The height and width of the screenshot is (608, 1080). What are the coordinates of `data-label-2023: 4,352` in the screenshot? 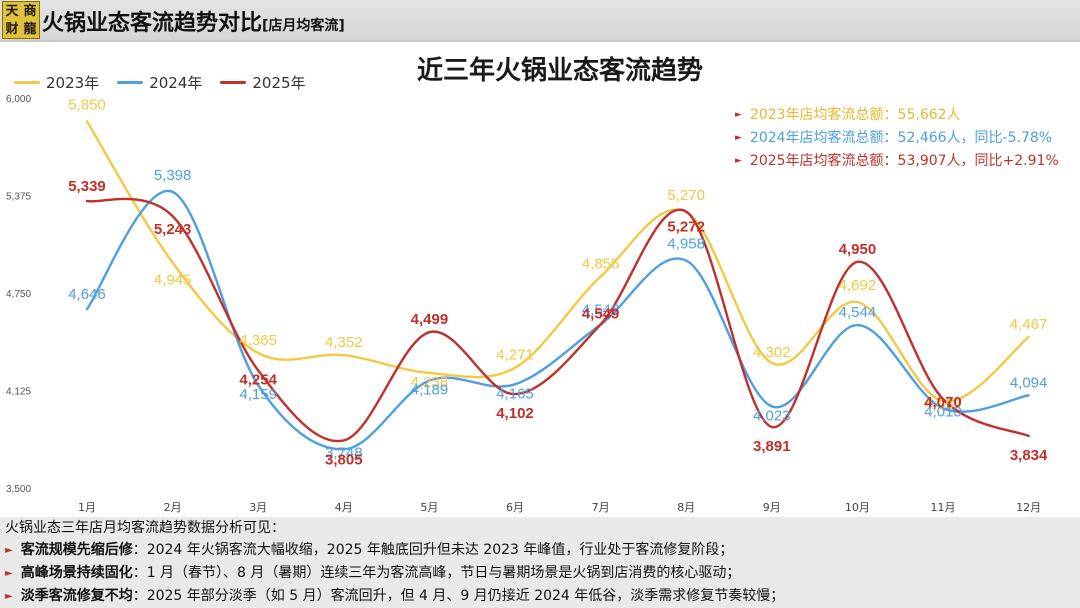 It's located at (344, 342).